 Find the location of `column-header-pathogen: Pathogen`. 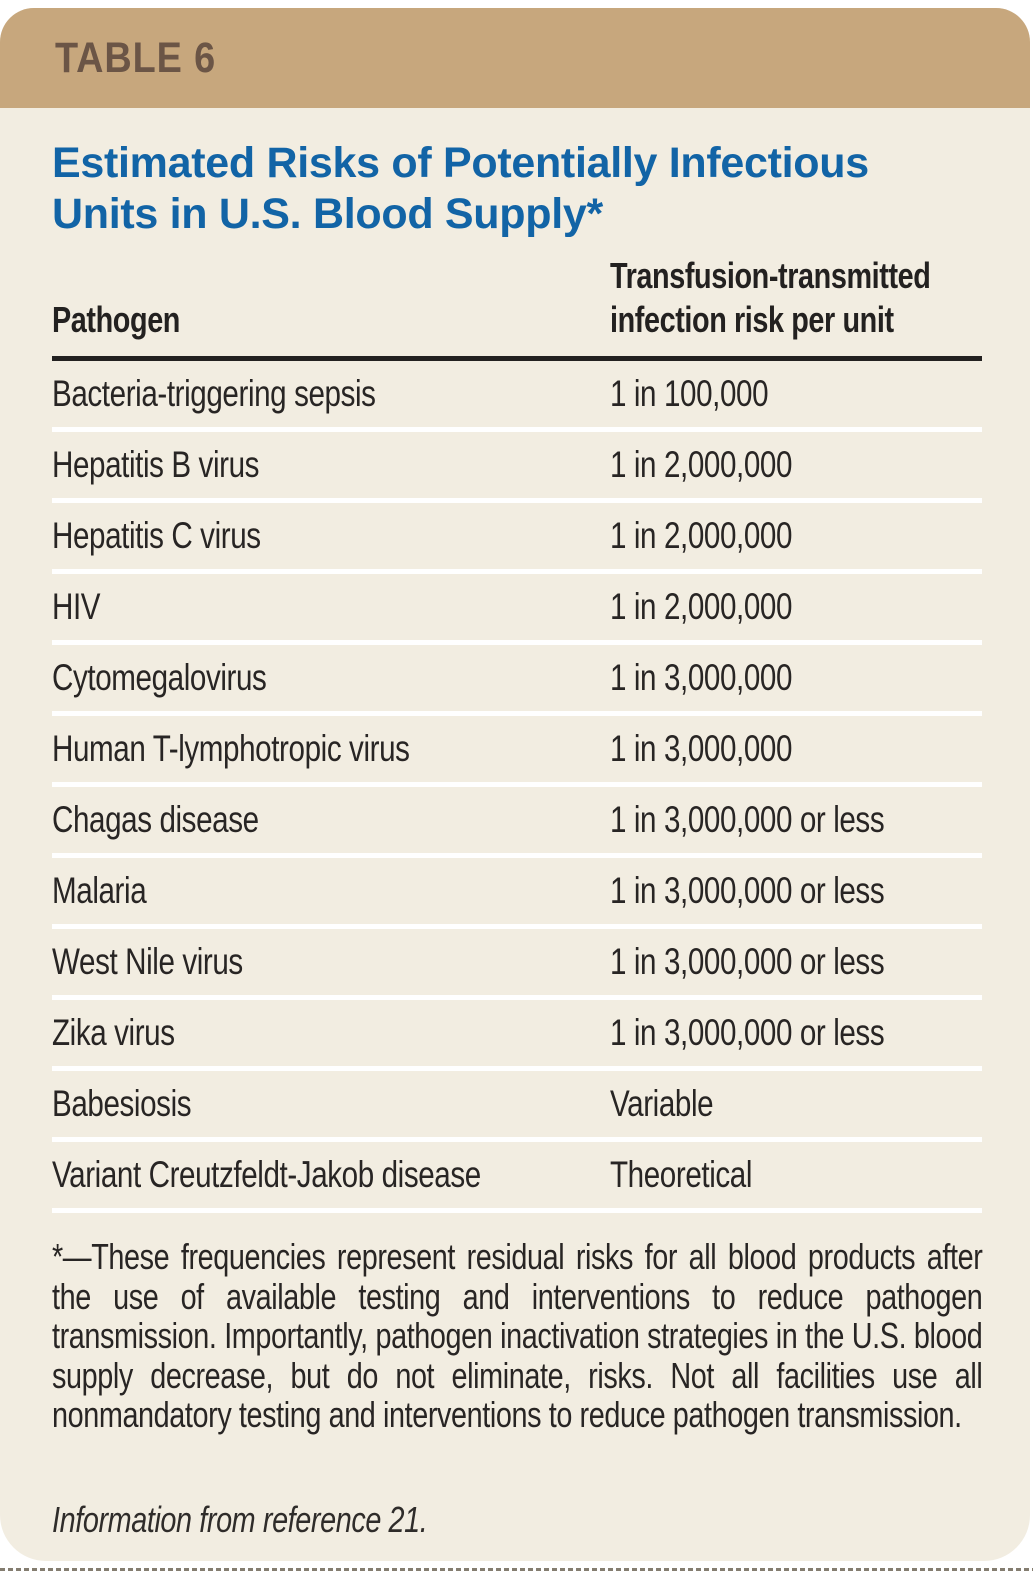

column-header-pathogen: Pathogen is located at coordinates (116, 319).